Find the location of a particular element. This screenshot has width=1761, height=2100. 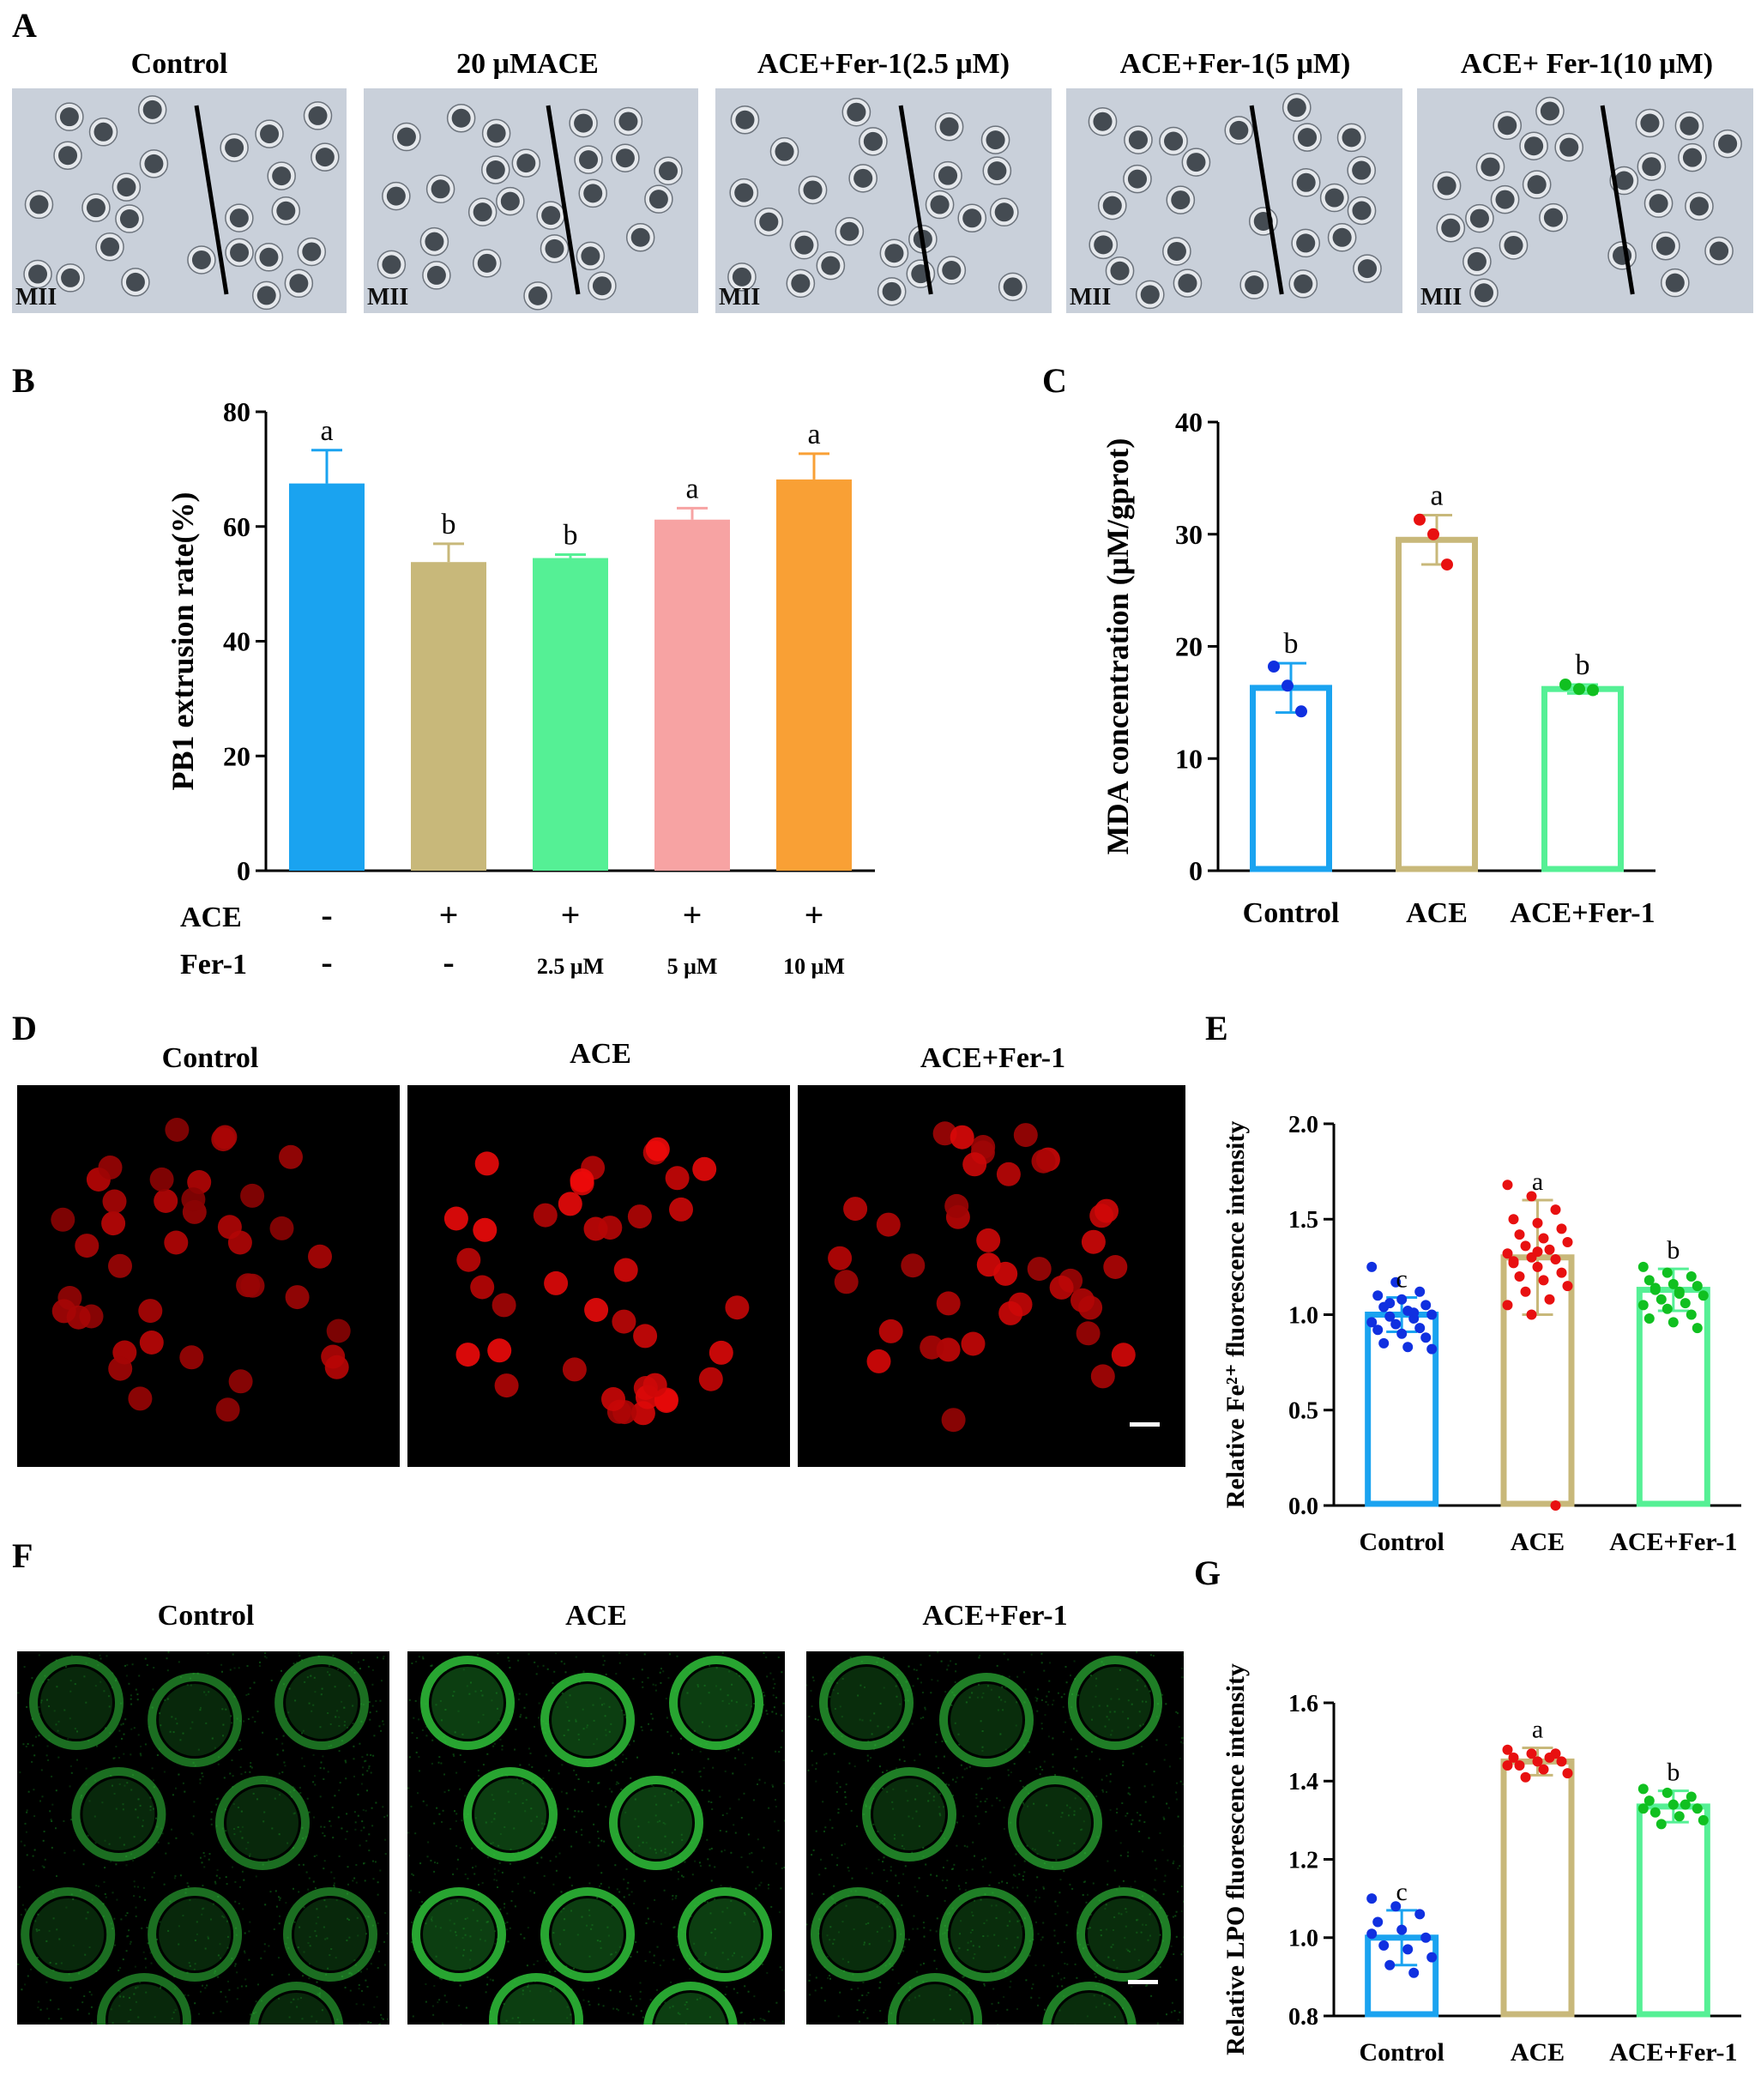

data-point is located at coordinates (1432, 1314).